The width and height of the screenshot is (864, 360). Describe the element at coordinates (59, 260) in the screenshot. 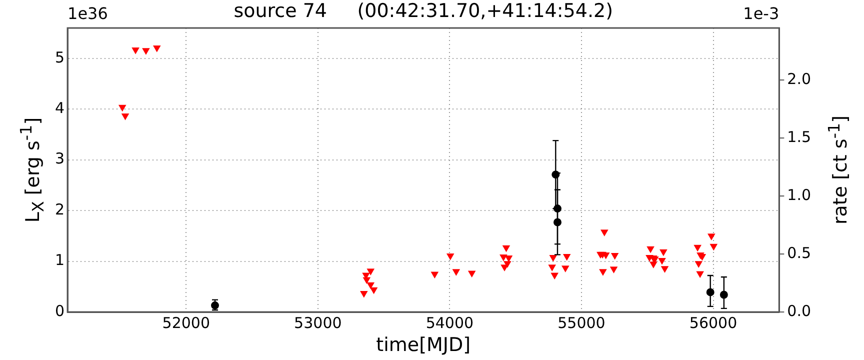

I see `y-tick-label: 1` at that location.